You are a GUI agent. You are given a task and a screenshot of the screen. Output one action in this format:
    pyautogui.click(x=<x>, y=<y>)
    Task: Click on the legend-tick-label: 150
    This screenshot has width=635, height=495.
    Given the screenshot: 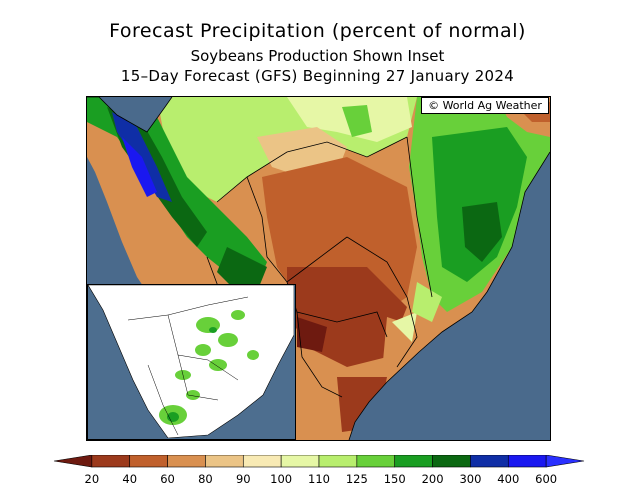 What is the action you would take?
    pyautogui.click(x=394, y=479)
    